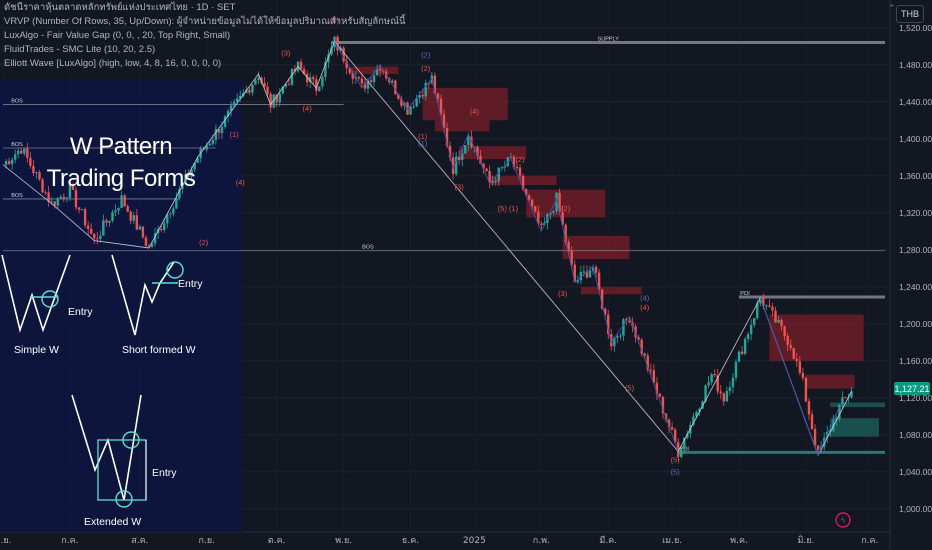 The height and width of the screenshot is (550, 932). What do you see at coordinates (608, 540) in the screenshot?
I see `x-tick-label: มี.ค.` at bounding box center [608, 540].